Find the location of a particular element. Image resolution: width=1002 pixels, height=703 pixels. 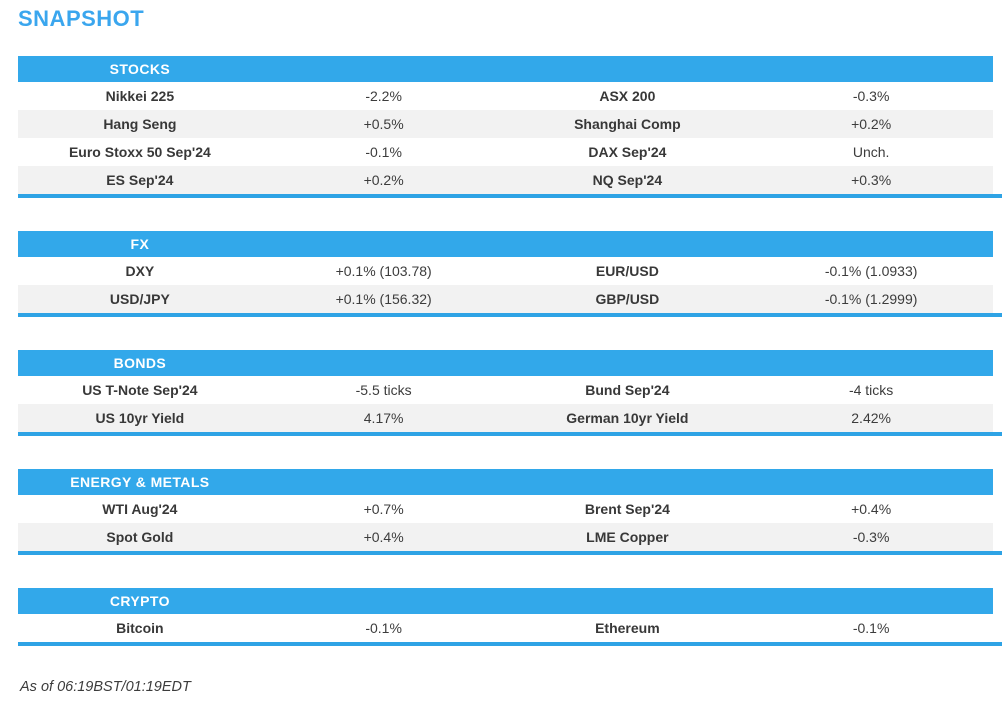

instrument-name: US T-Note Sep'24 is located at coordinates (140, 390).